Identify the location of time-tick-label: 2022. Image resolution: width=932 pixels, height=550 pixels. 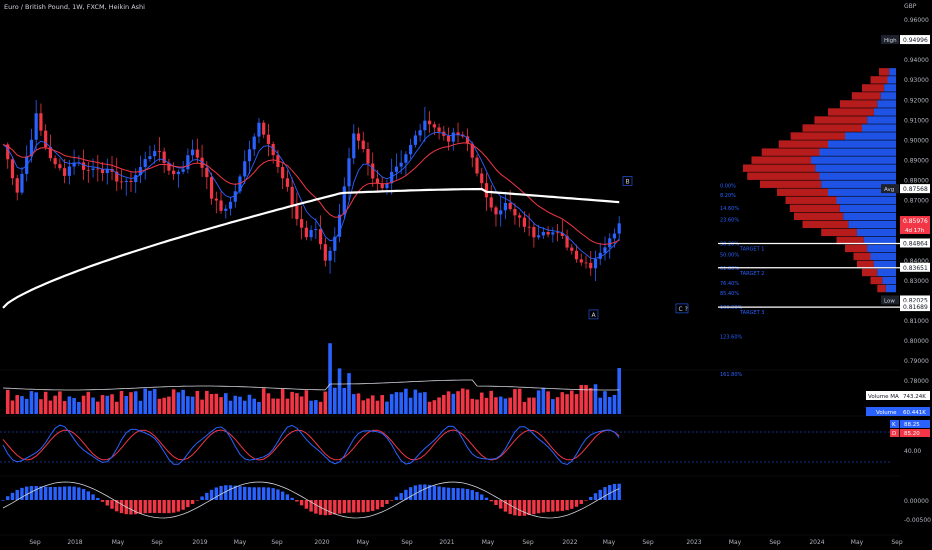
(569, 542).